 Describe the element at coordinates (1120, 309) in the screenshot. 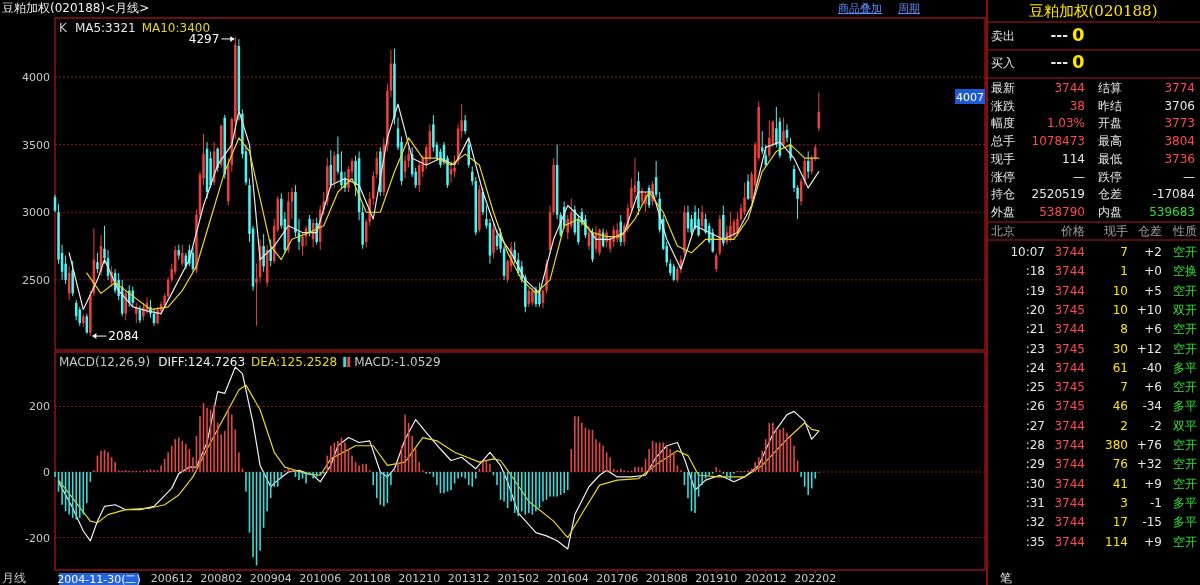

I see `text: 10` at that location.